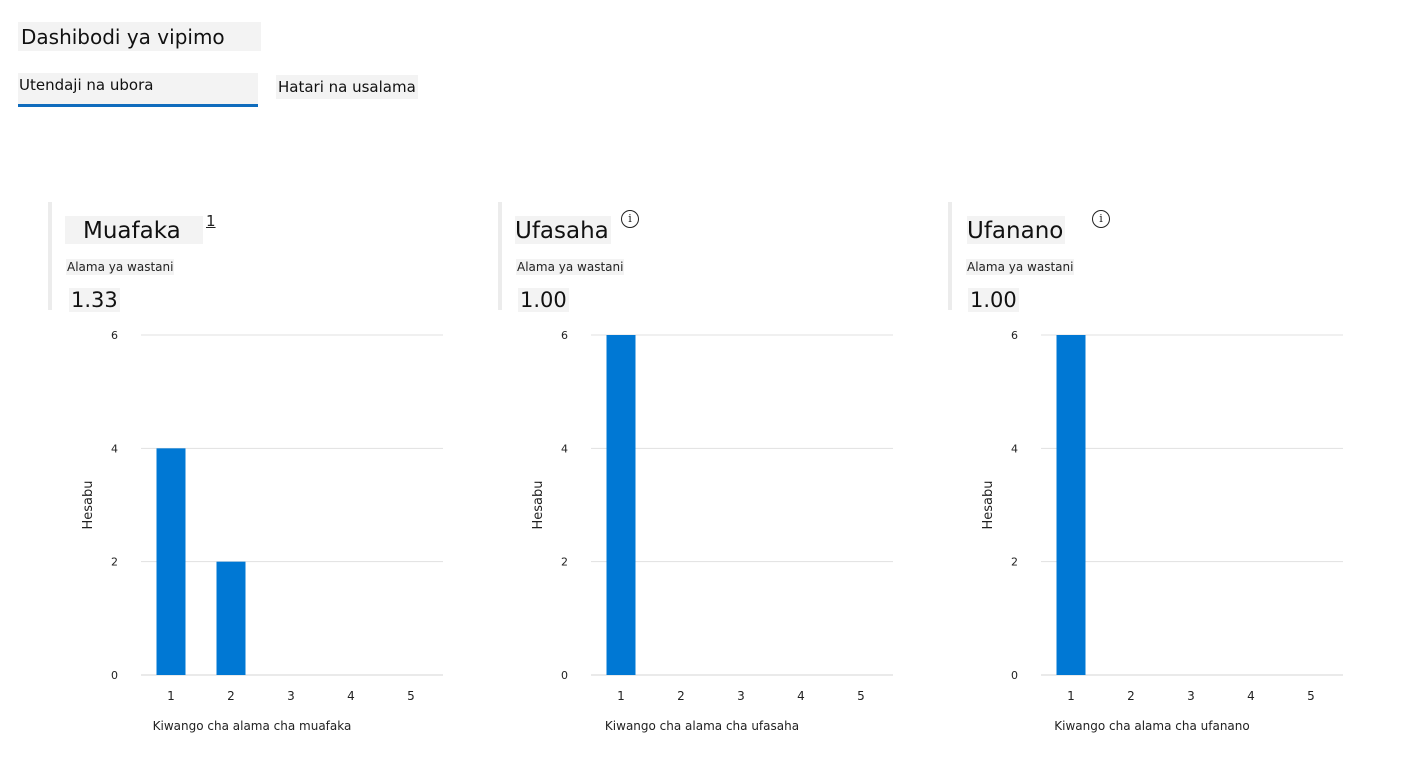  Describe the element at coordinates (702, 726) in the screenshot. I see `x-axis-label: Kiwango cha alama cha ufasaha` at that location.